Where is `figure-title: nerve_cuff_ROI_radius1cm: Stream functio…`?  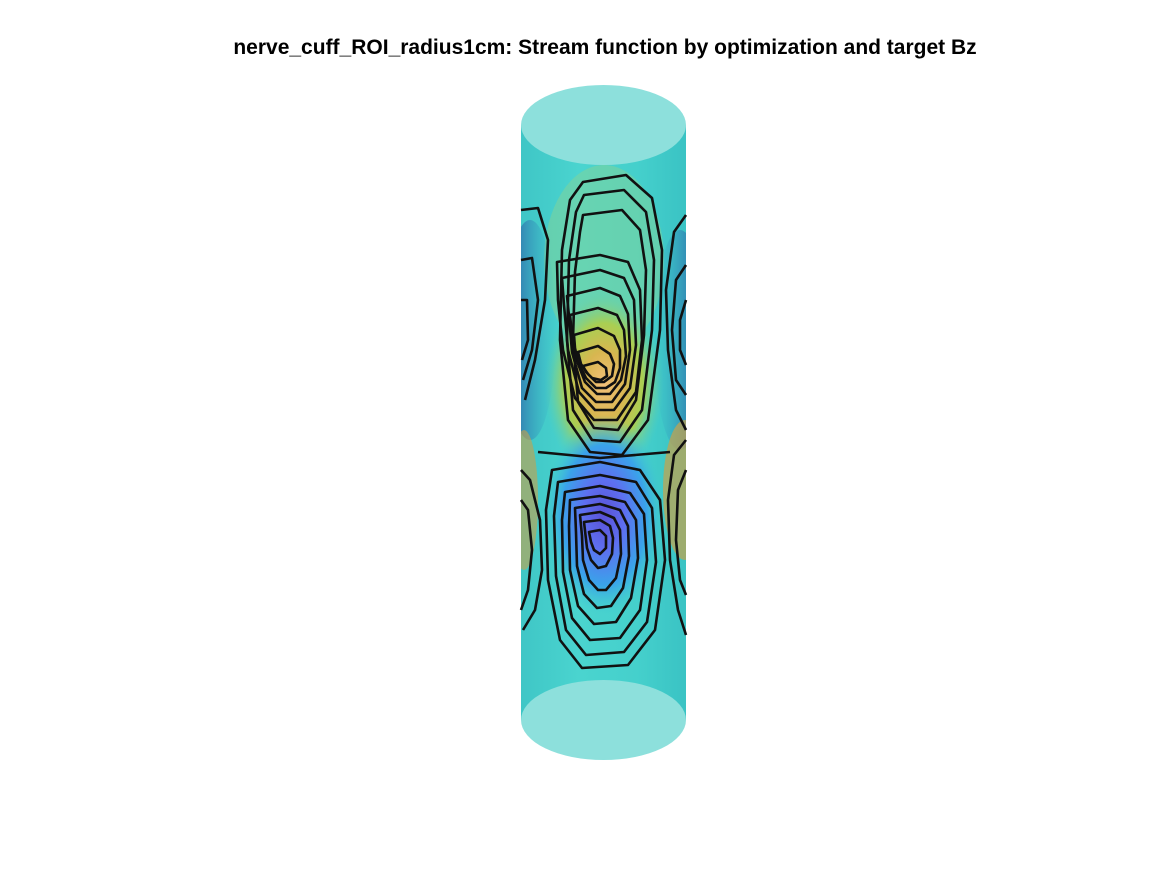 figure-title: nerve_cuff_ROI_radius1cm: Stream functio… is located at coordinates (605, 47).